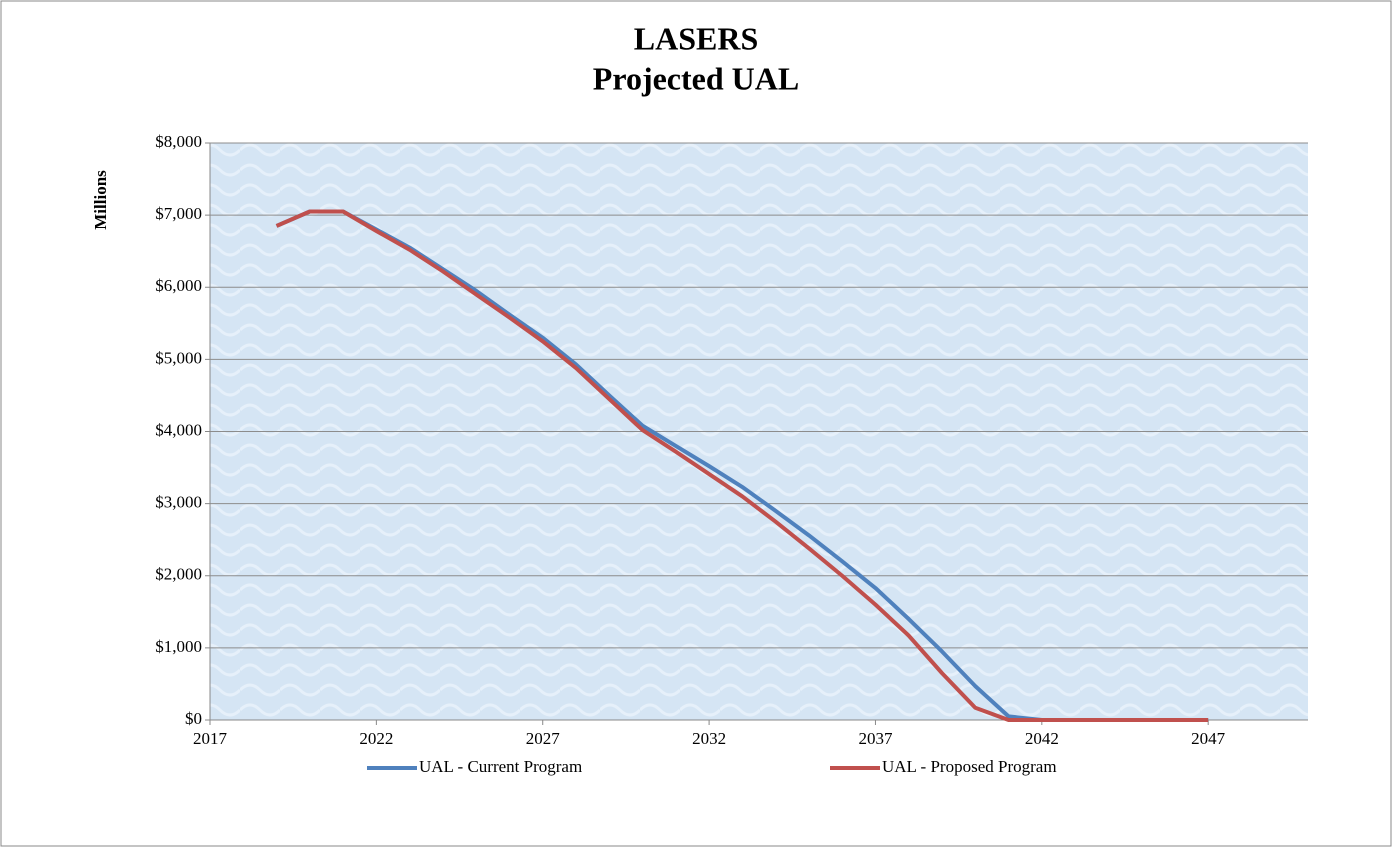 The height and width of the screenshot is (847, 1392). What do you see at coordinates (193, 718) in the screenshot?
I see `y-tick-label: $0` at bounding box center [193, 718].